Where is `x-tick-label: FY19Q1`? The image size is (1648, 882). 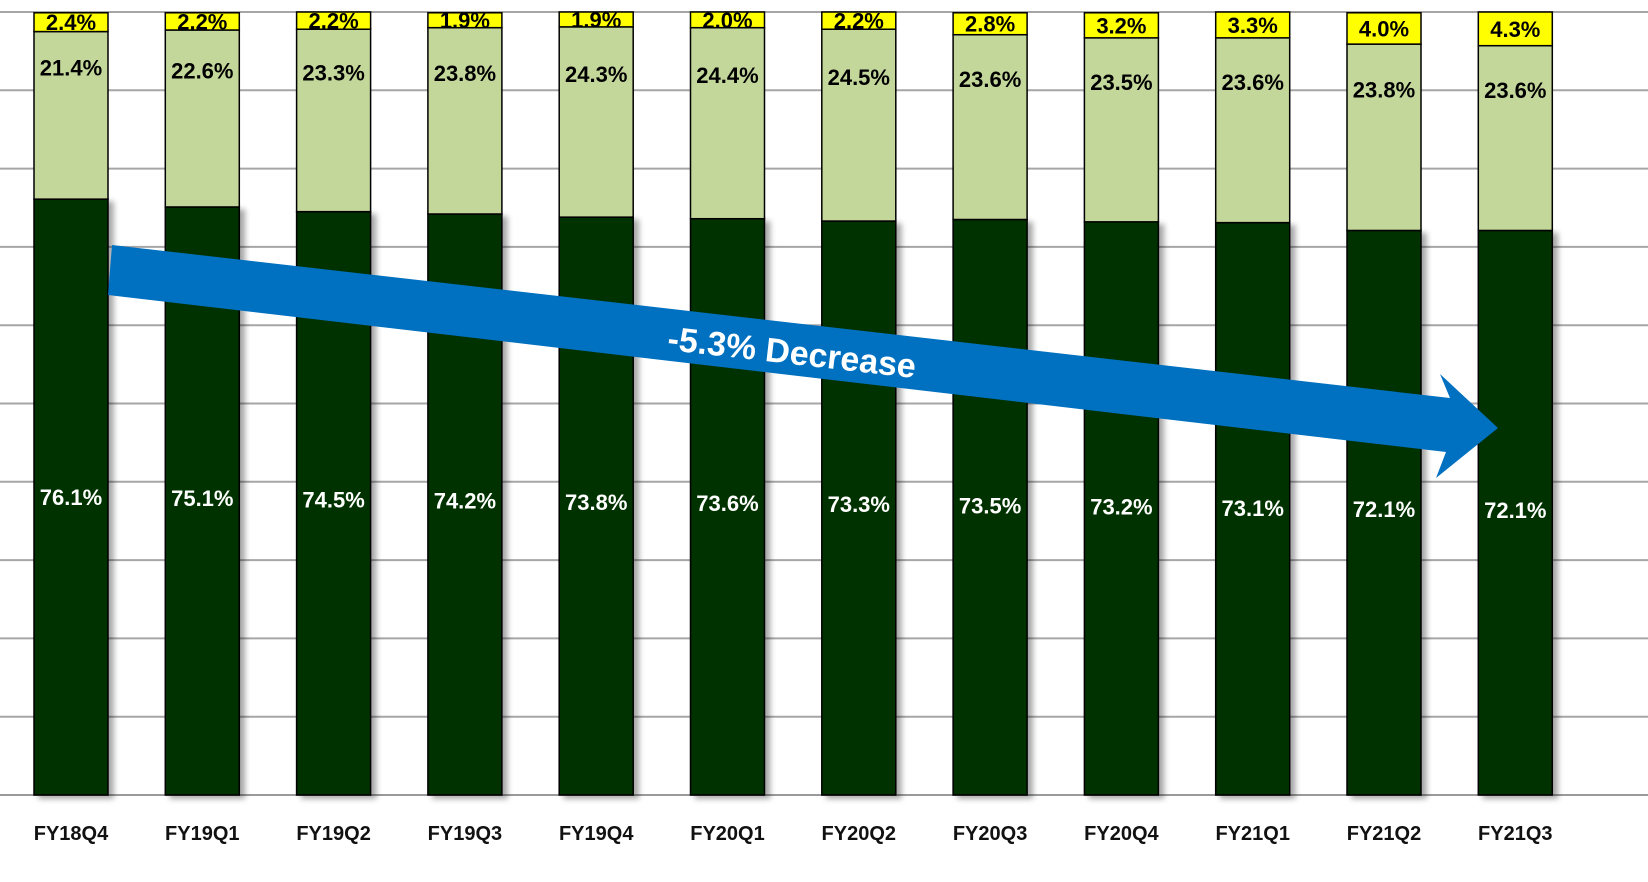
x-tick-label: FY19Q1 is located at coordinates (202, 834).